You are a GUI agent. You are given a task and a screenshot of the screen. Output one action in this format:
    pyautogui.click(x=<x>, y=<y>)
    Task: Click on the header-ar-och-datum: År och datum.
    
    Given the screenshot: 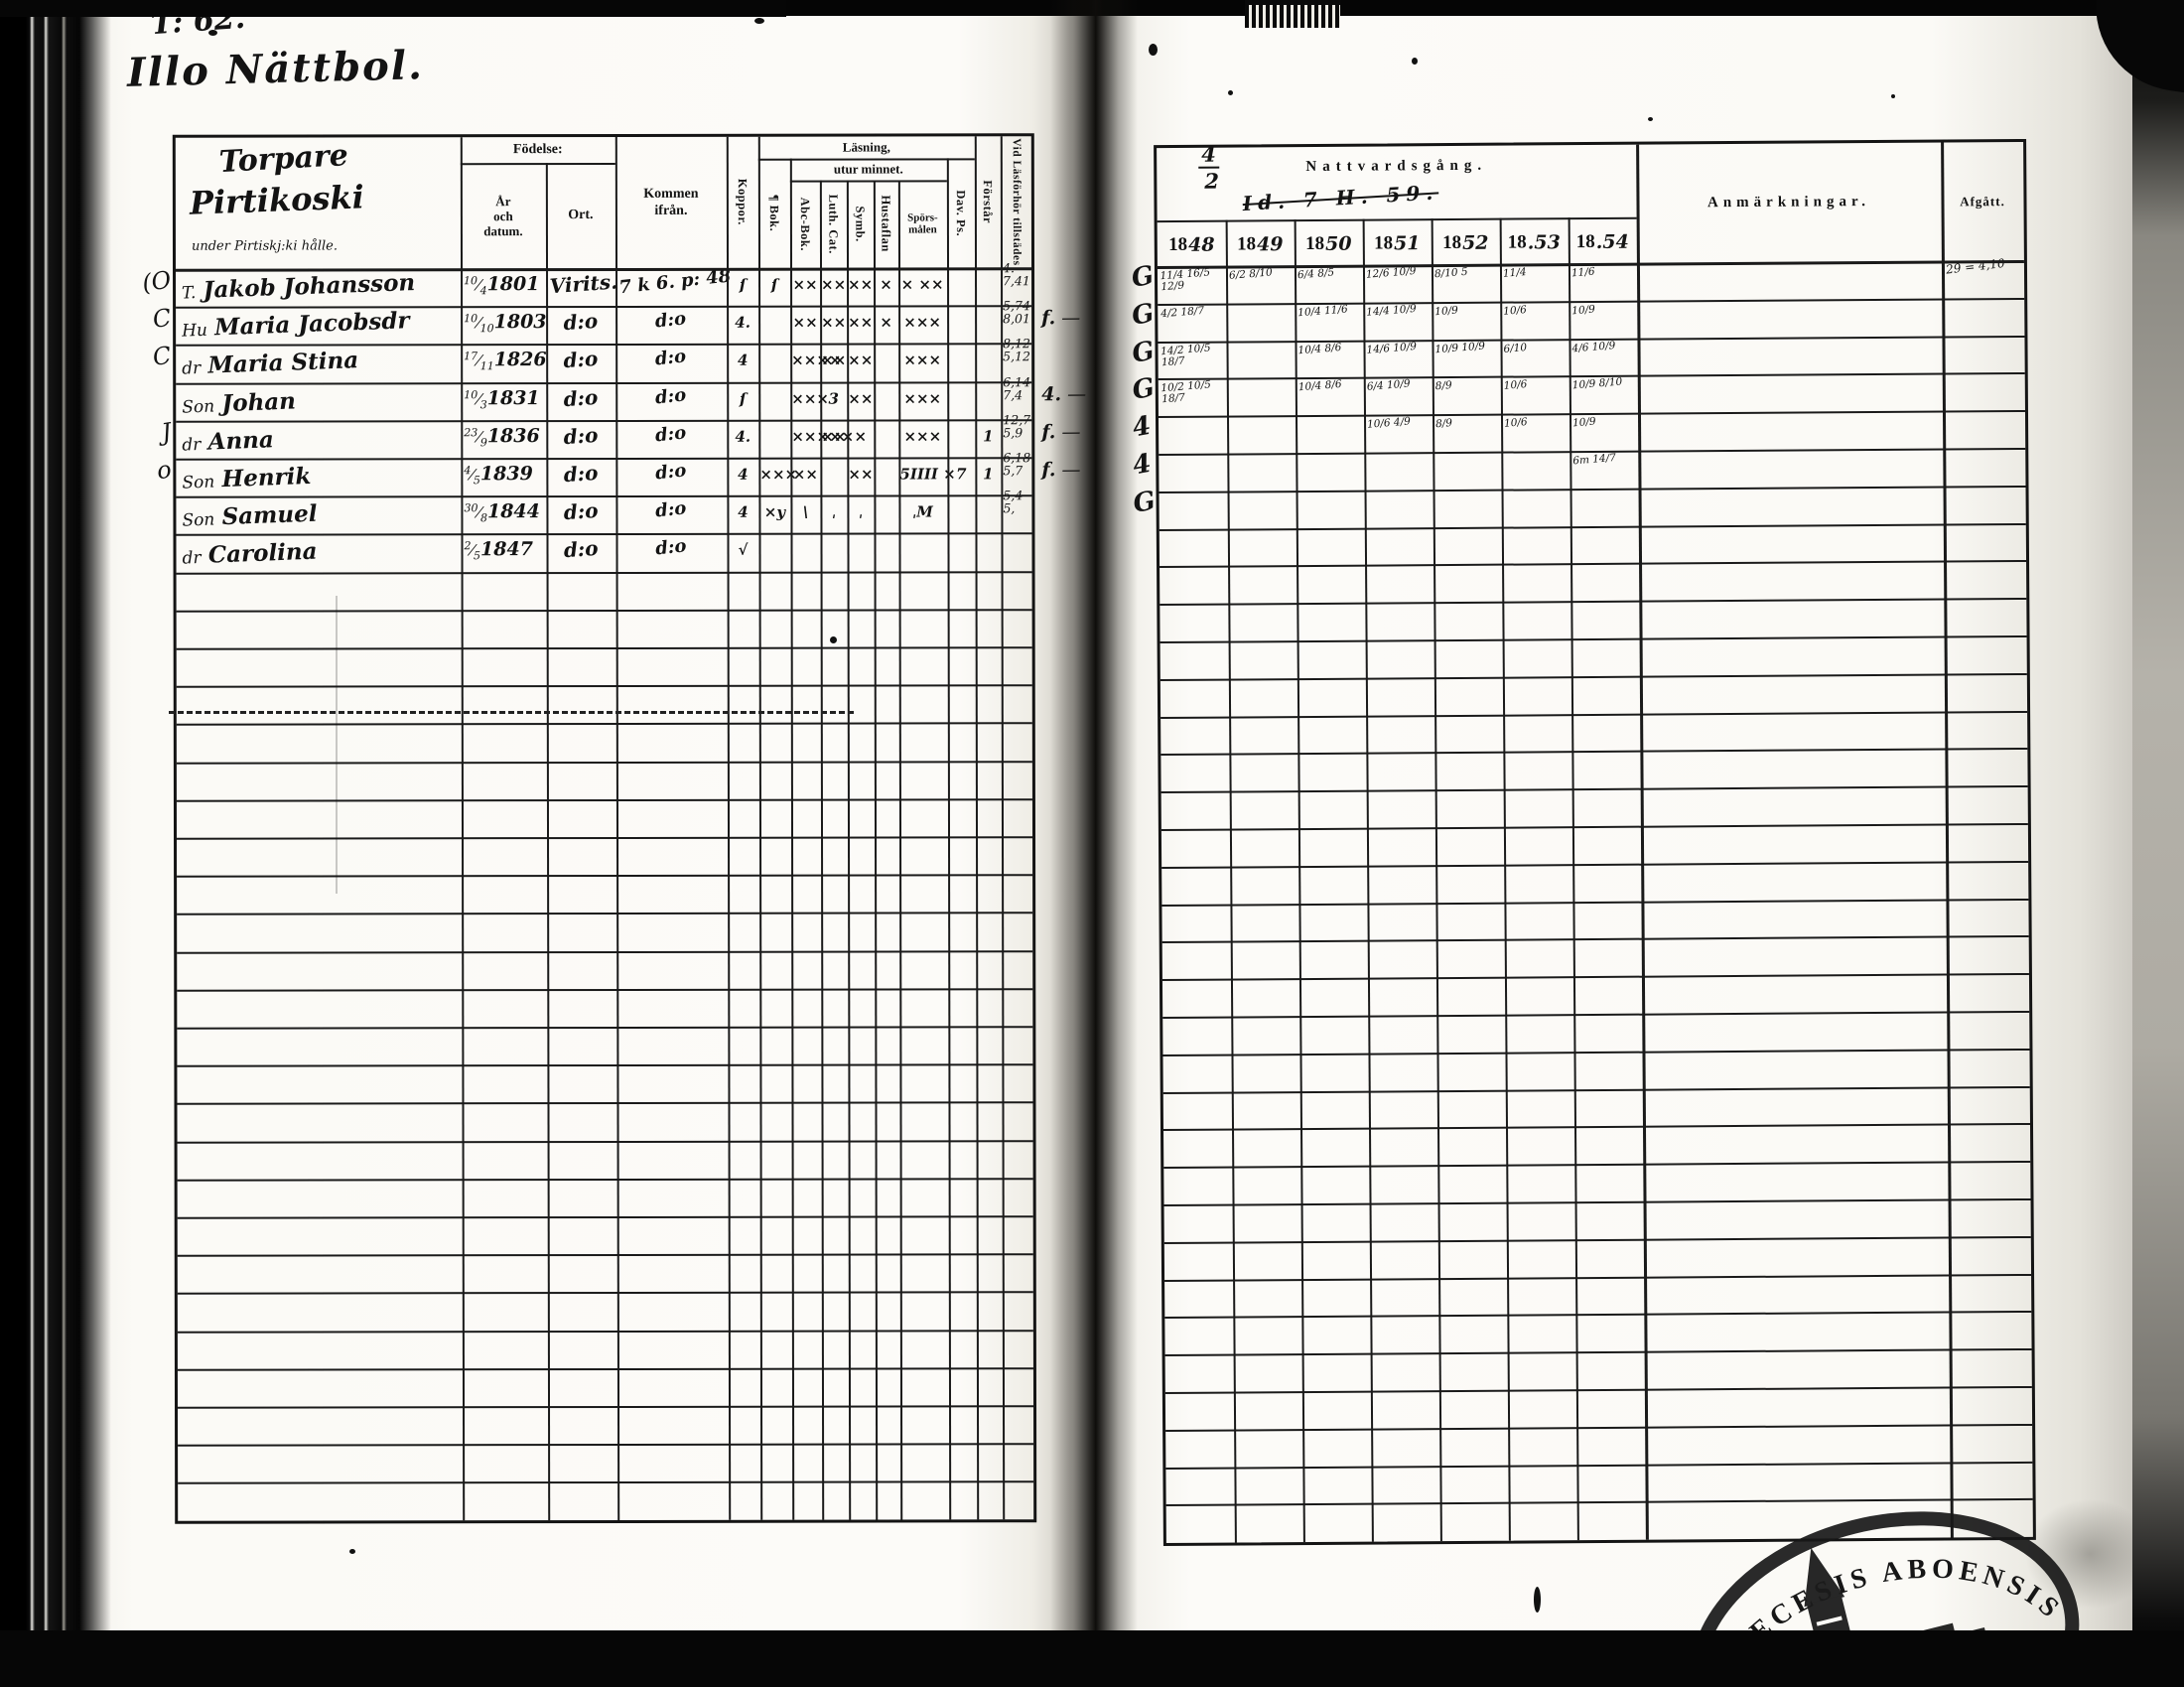 What is the action you would take?
    pyautogui.click(x=503, y=215)
    